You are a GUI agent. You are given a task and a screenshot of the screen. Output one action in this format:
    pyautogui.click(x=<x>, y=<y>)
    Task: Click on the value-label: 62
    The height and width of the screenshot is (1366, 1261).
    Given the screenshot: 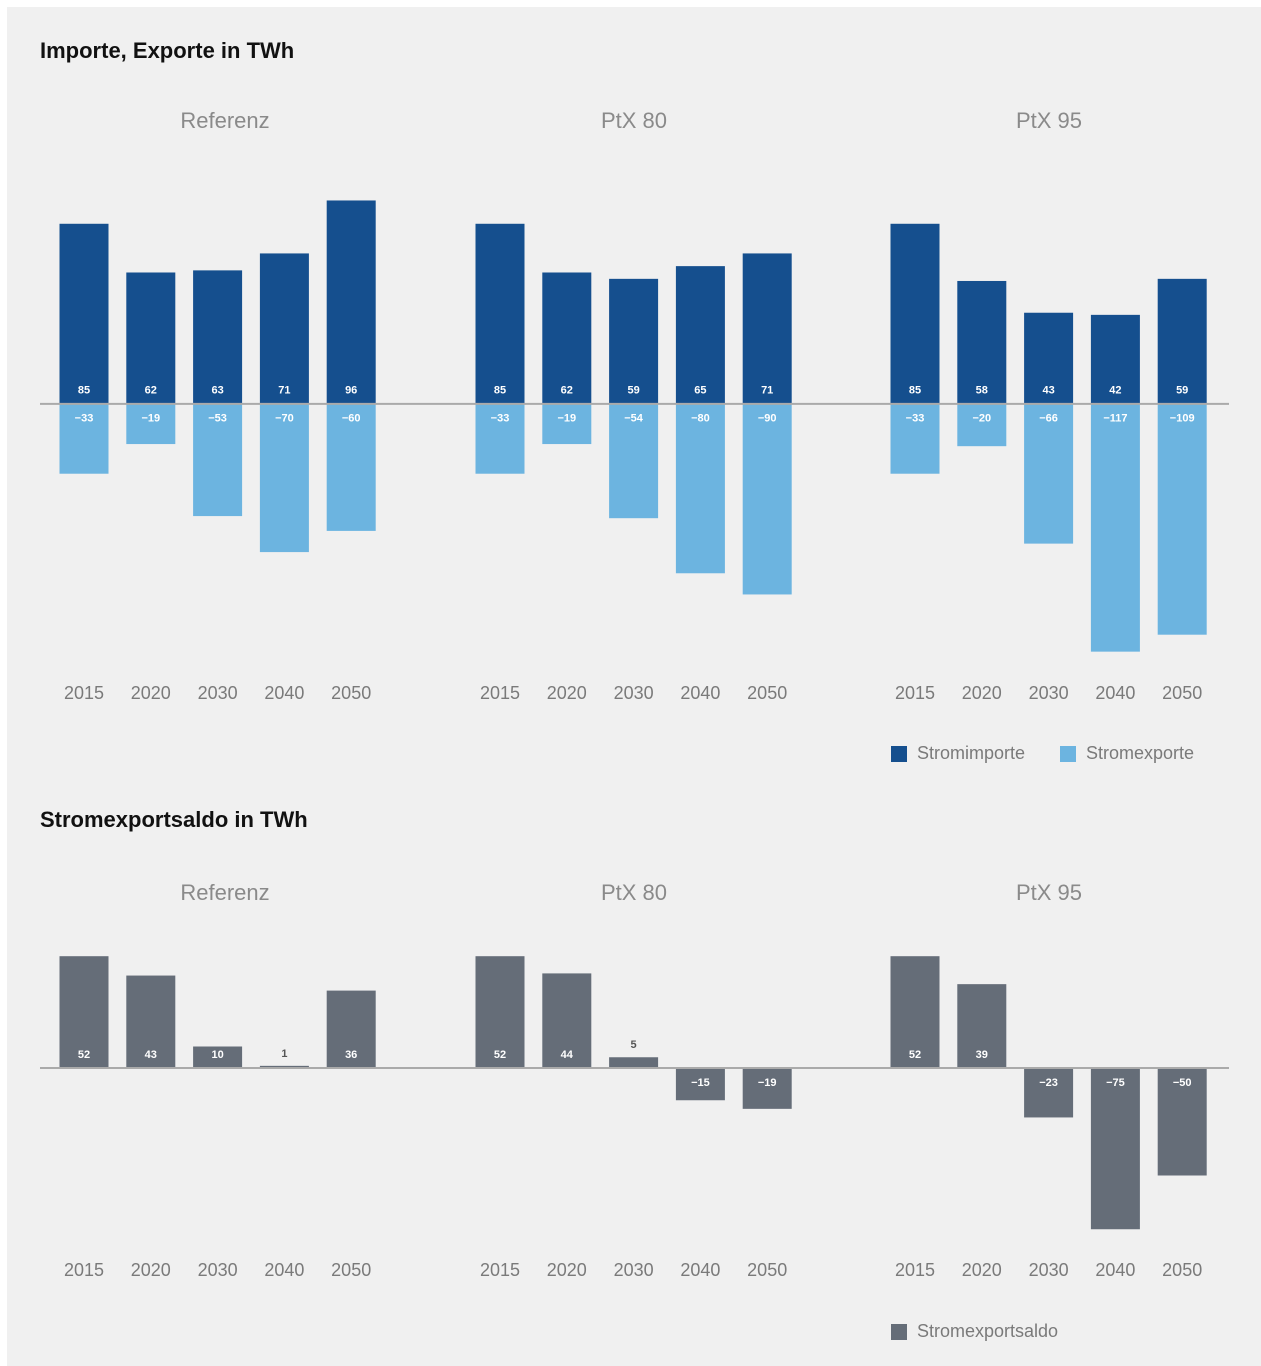 What is the action you would take?
    pyautogui.click(x=567, y=391)
    